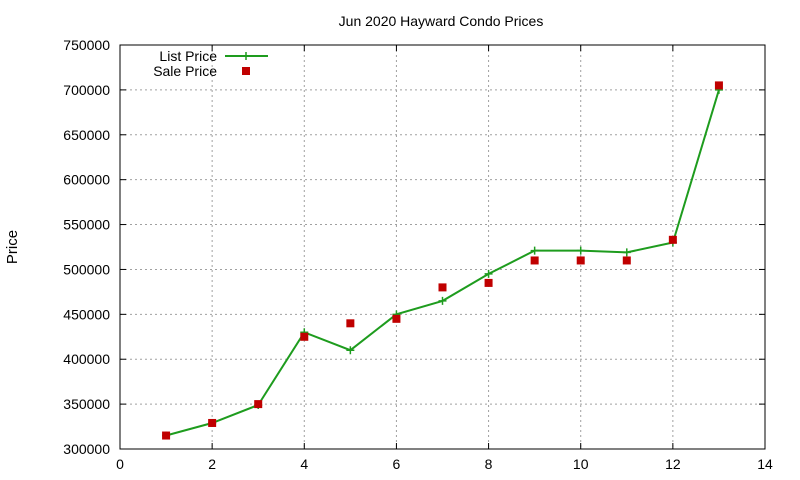 This screenshot has width=800, height=480. I want to click on y-tick-label: 300000, so click(86, 449).